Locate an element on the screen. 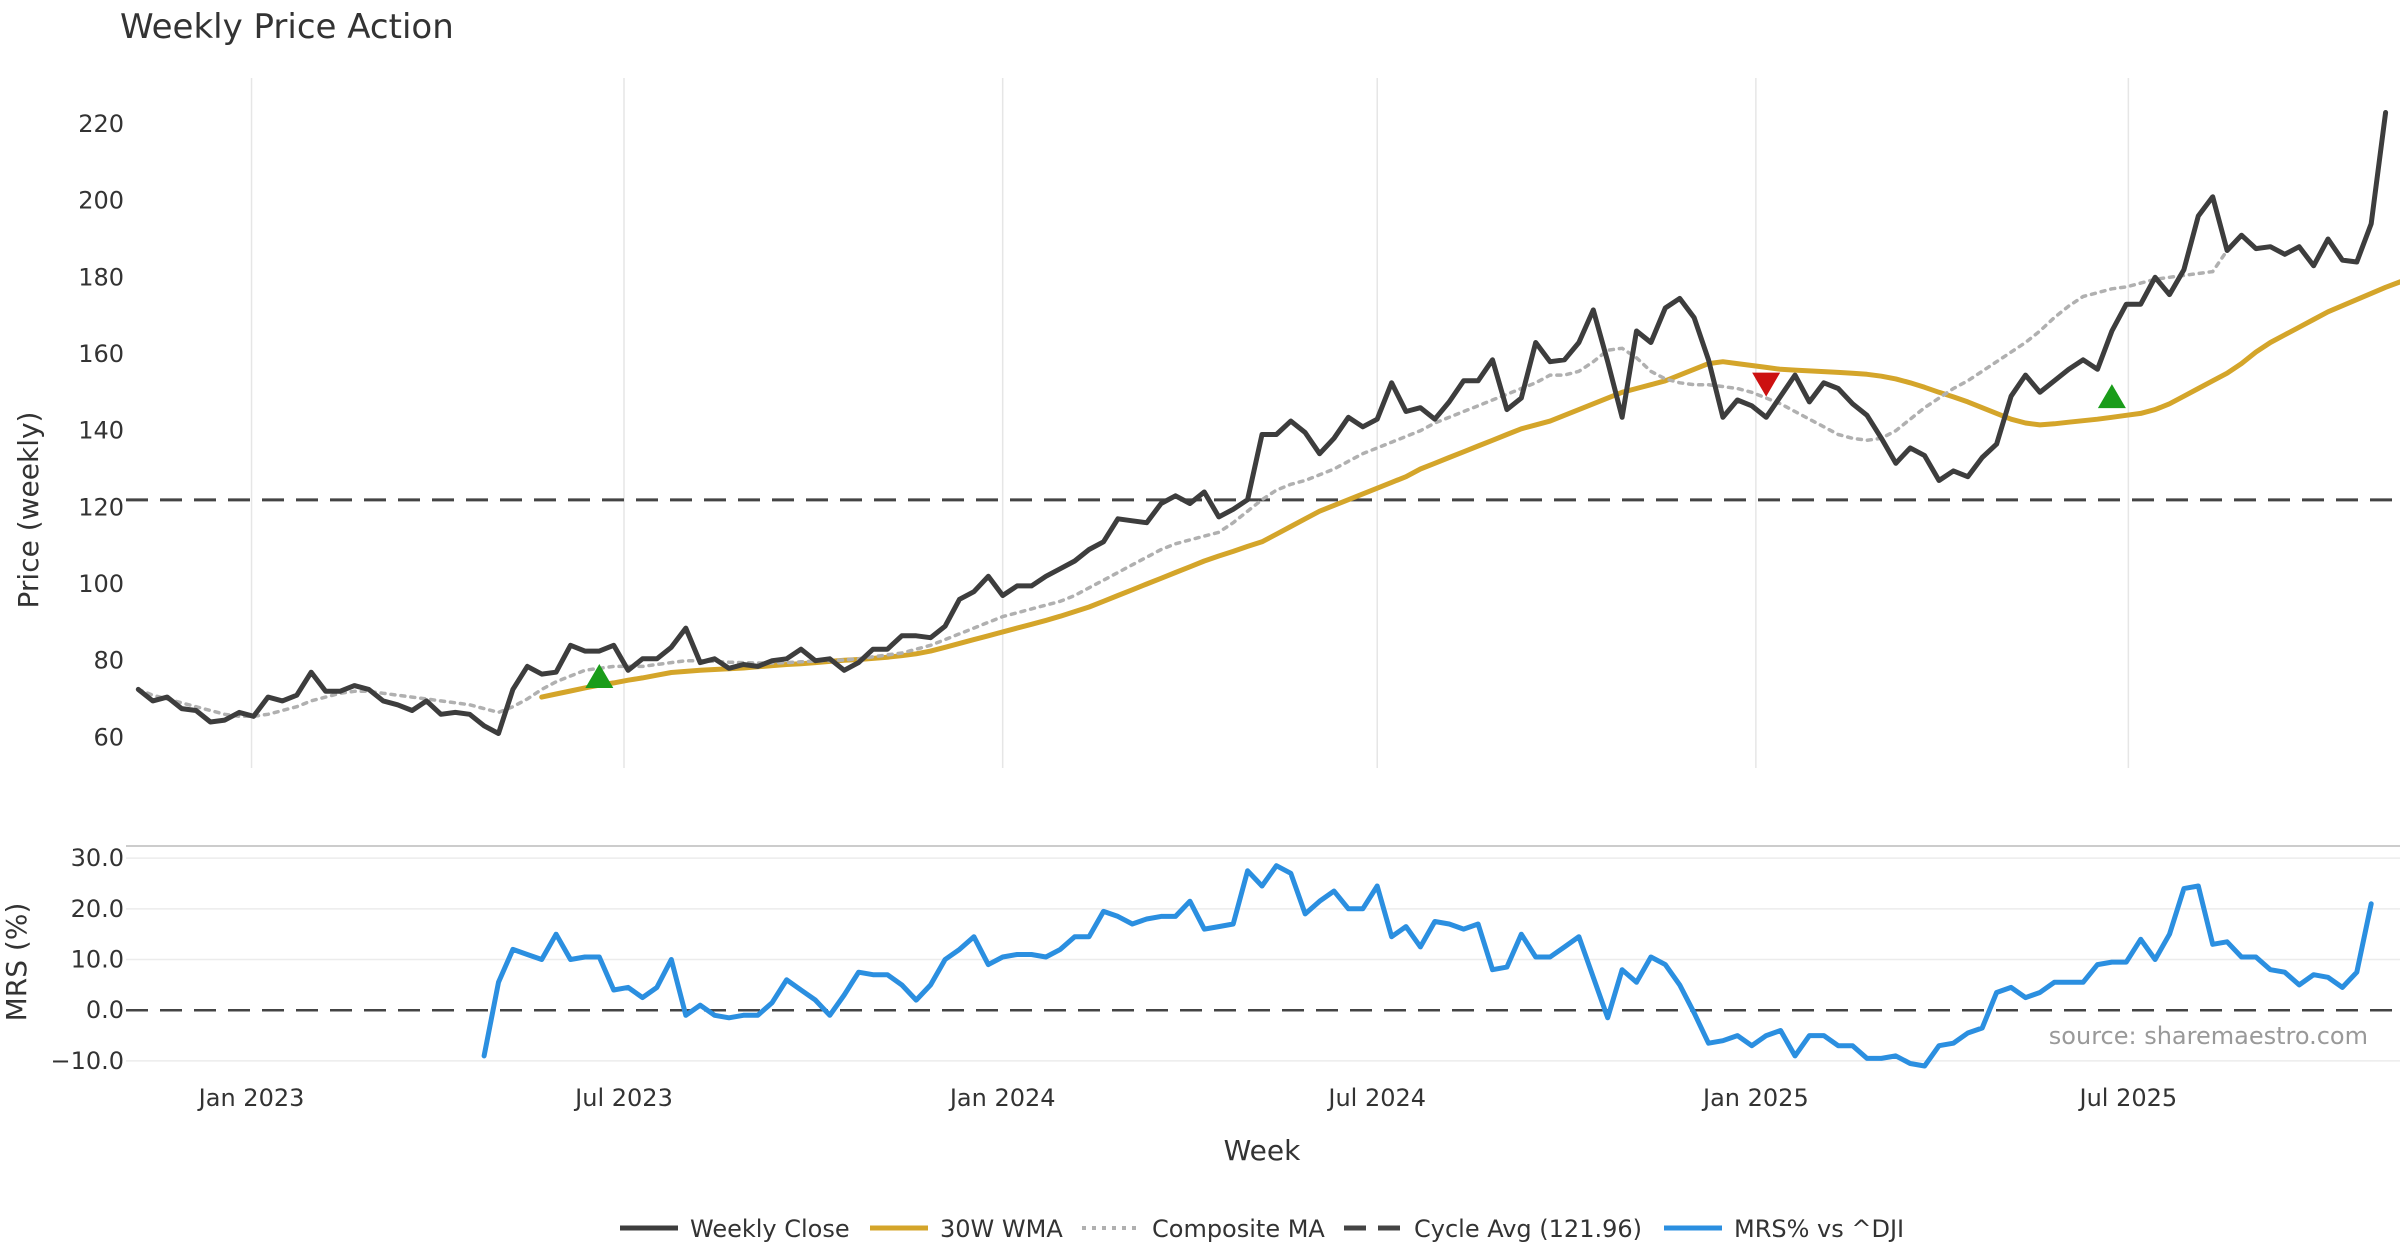  chart-title: Weekly Price Action is located at coordinates (287, 27).